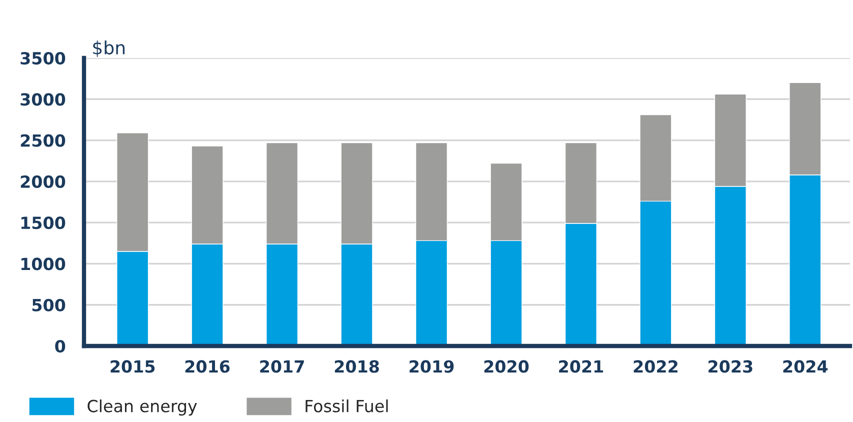 Image resolution: width=853 pixels, height=422 pixels. I want to click on x-tick-label: 2023, so click(730, 366).